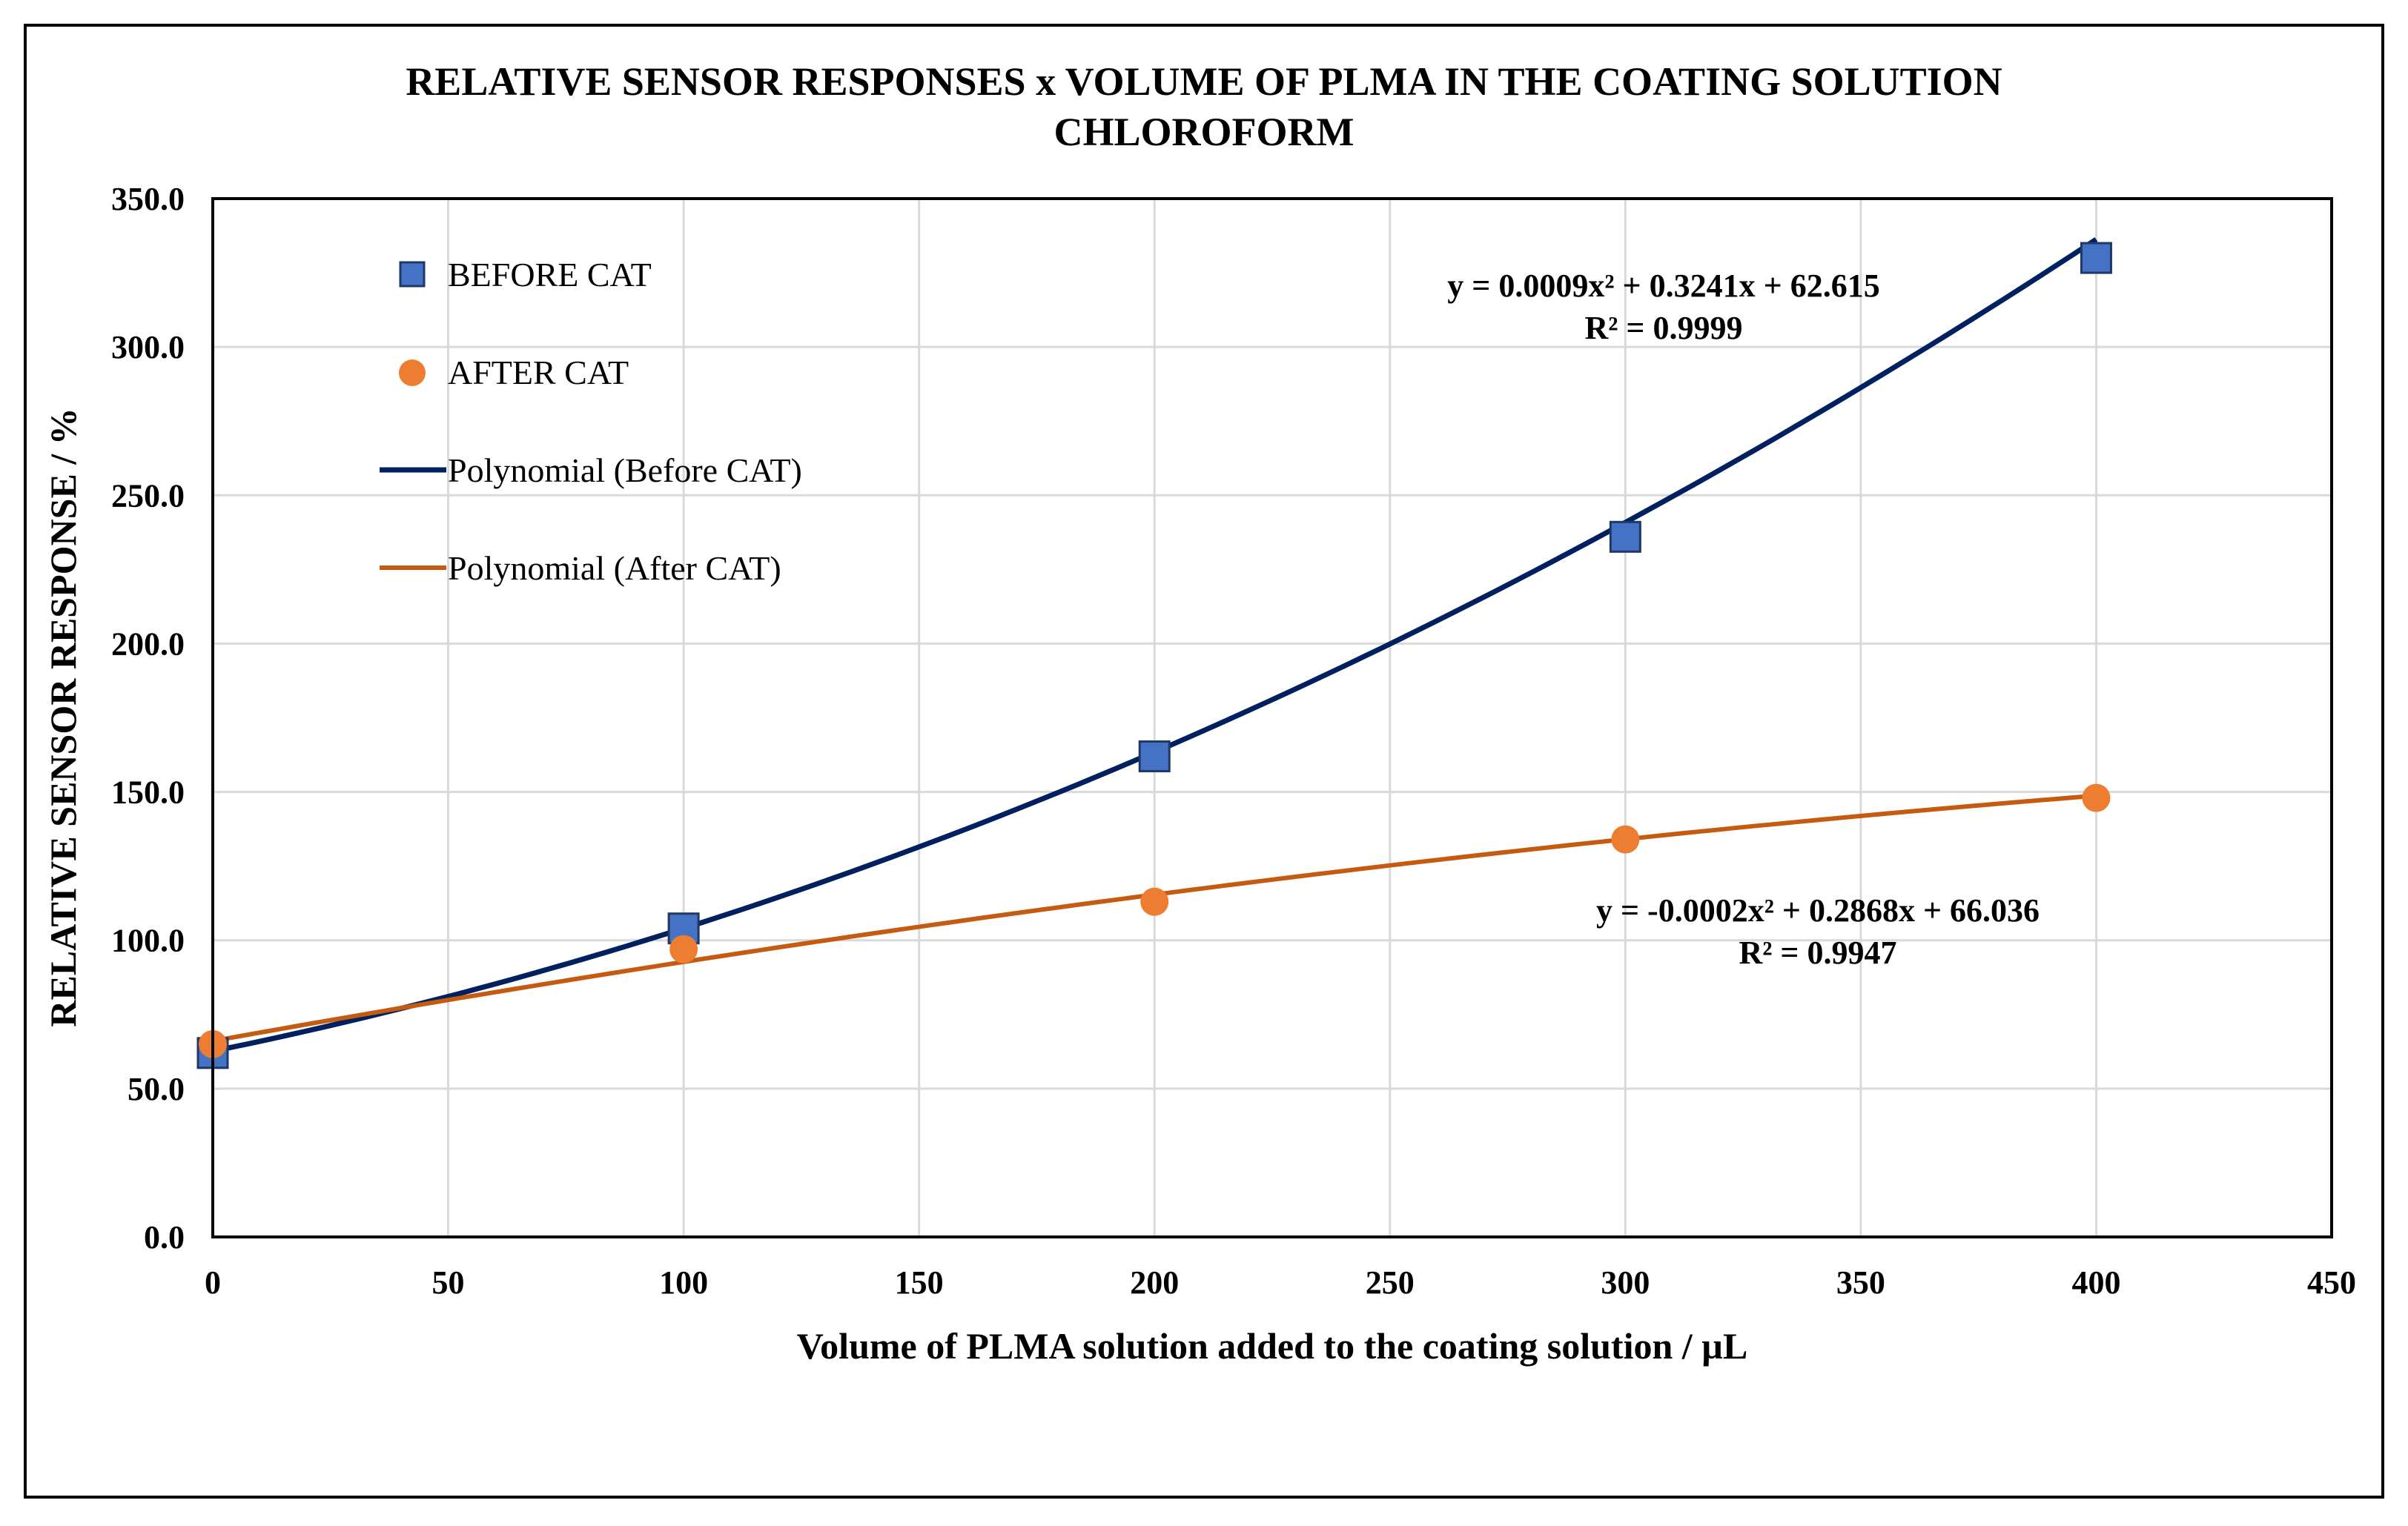  Describe the element at coordinates (2331, 1282) in the screenshot. I see `x-tick-label: 450` at that location.